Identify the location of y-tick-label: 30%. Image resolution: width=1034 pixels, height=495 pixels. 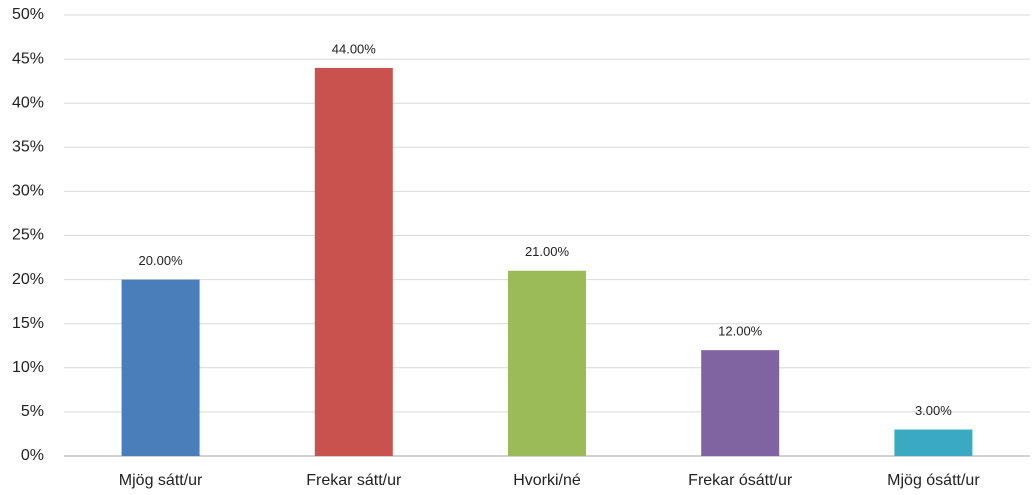
(28, 191).